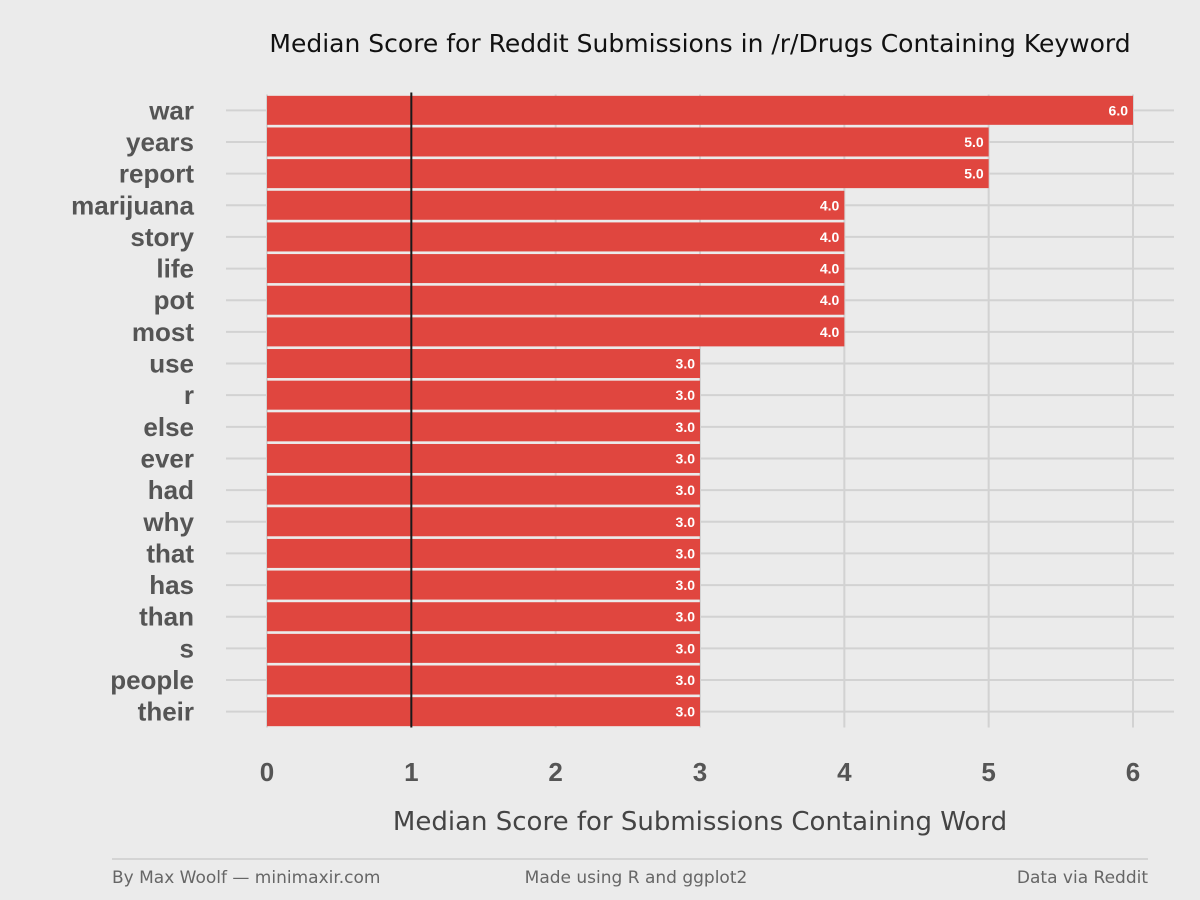 Image resolution: width=1200 pixels, height=900 pixels. I want to click on bar-r, so click(483, 395).